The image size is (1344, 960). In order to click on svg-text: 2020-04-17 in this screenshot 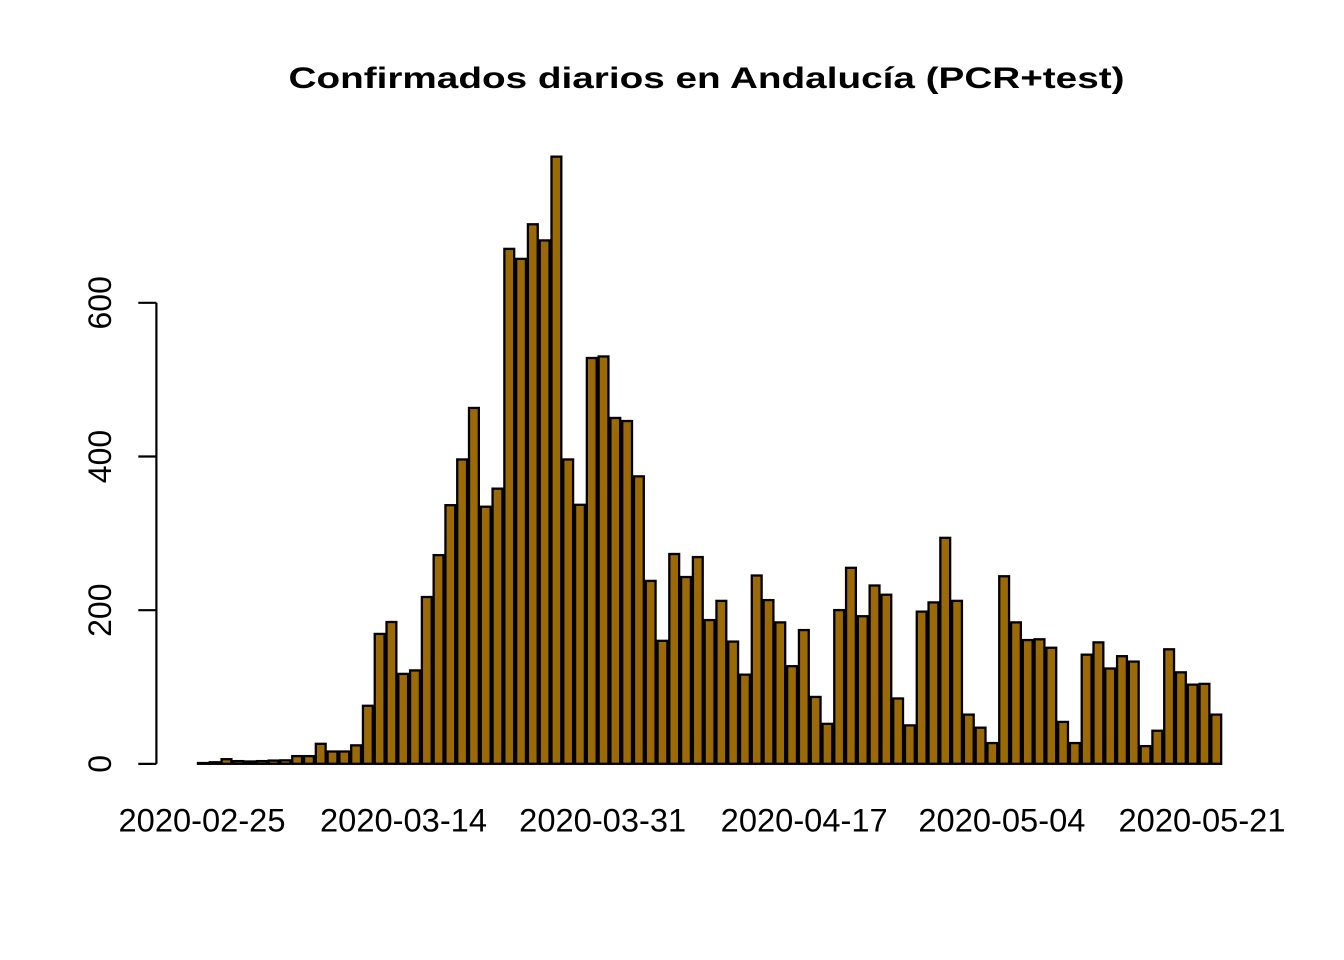, I will do `click(804, 821)`.